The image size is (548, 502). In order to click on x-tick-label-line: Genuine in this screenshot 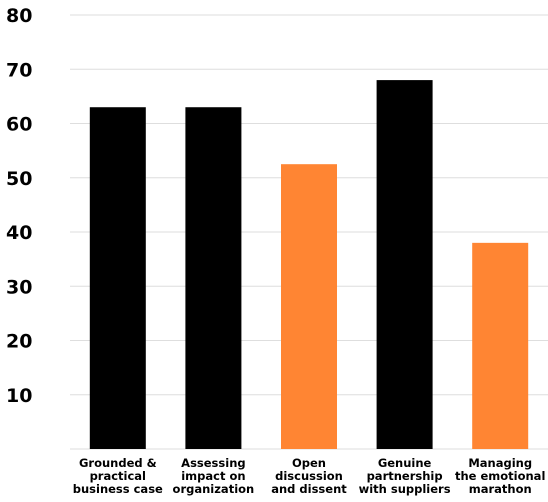, I will do `click(405, 463)`.